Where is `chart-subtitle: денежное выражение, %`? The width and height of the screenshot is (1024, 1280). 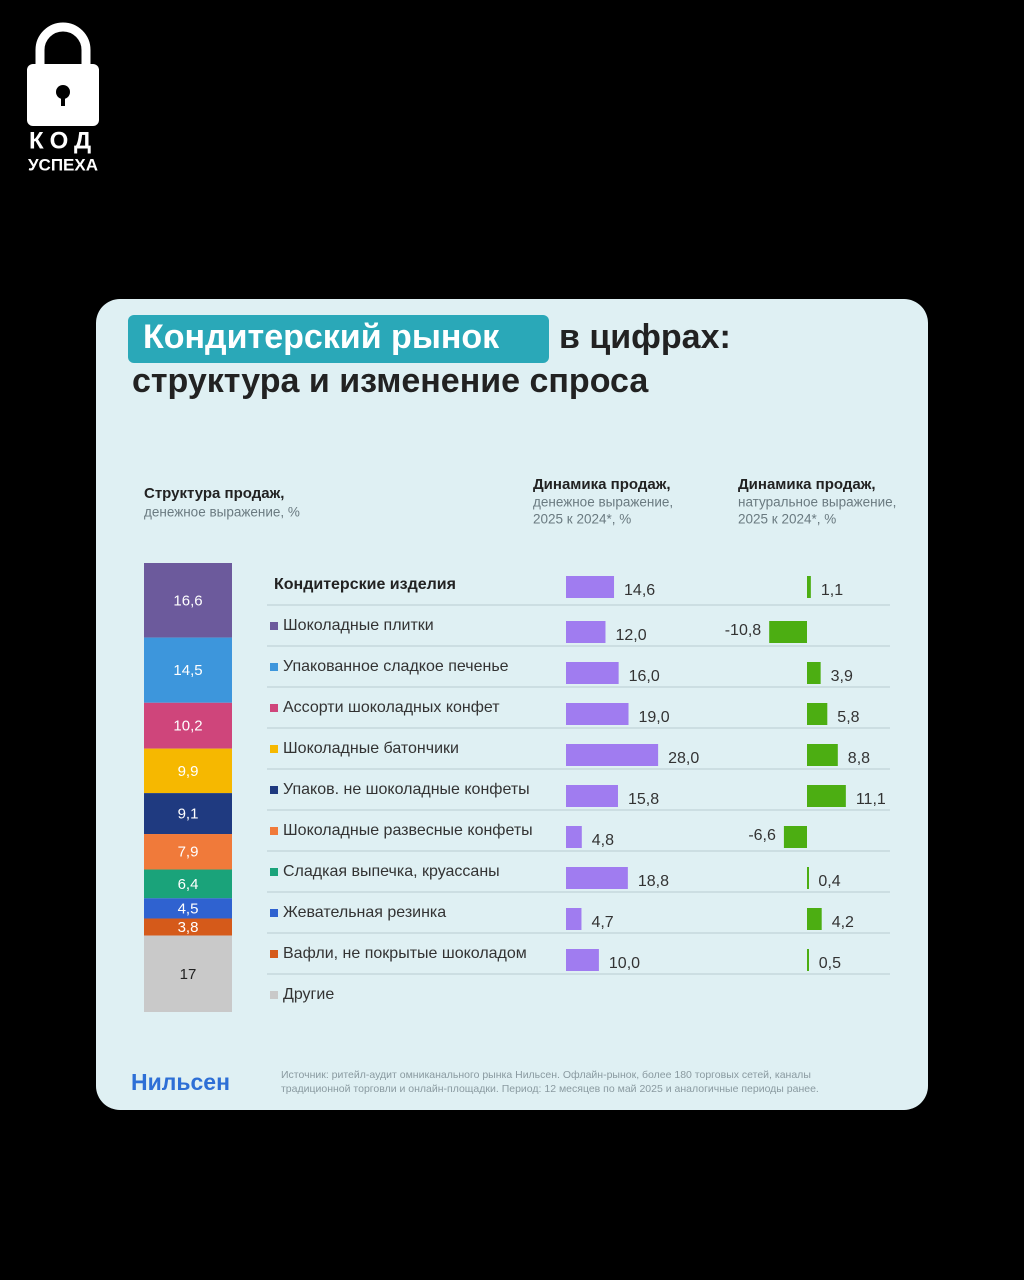
chart-subtitle: денежное выражение, % is located at coordinates (222, 512).